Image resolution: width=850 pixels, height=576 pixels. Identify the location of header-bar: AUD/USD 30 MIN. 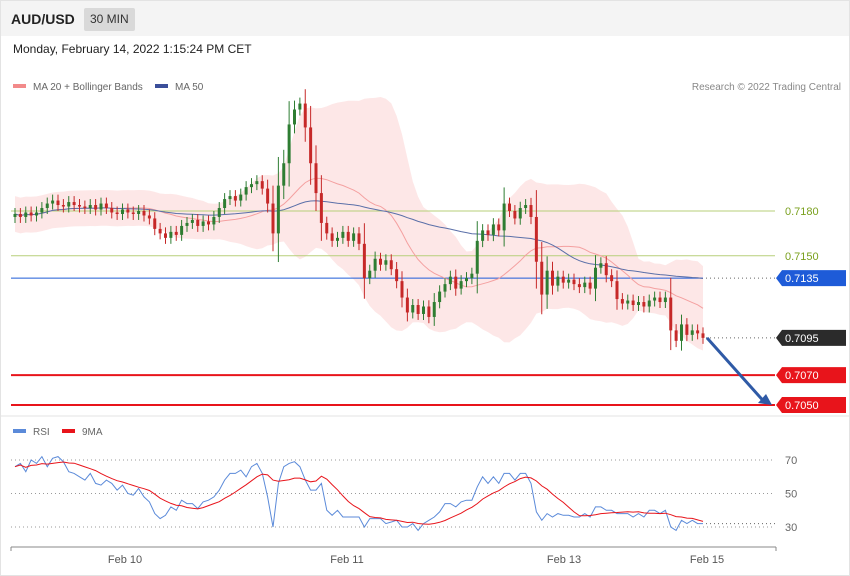
(425, 18).